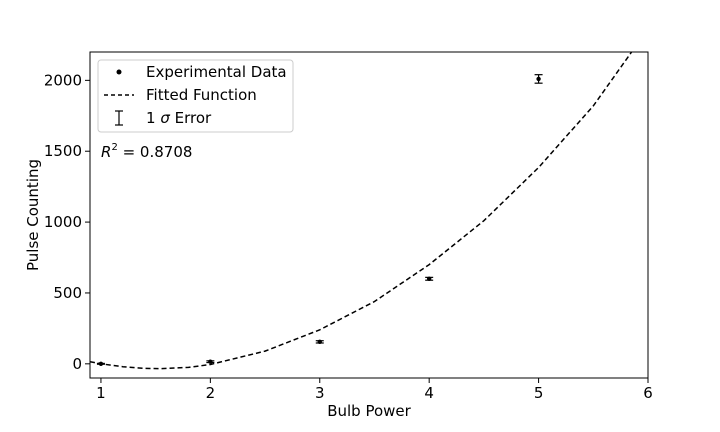 The width and height of the screenshot is (720, 432). Describe the element at coordinates (179, 118) in the screenshot. I see `legend-label-error: 1 σ Error` at that location.